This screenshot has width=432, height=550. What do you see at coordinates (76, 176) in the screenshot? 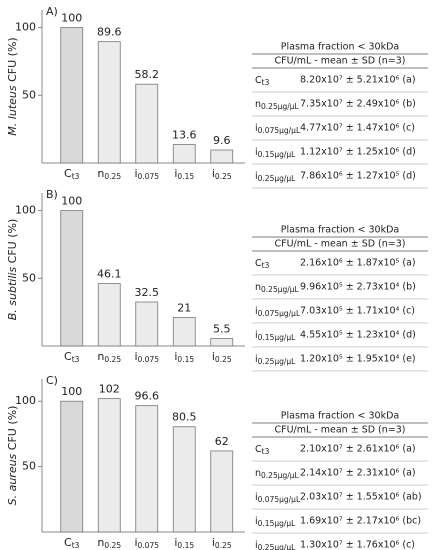
I see `x-tick-label-sub: t3` at bounding box center [76, 176].